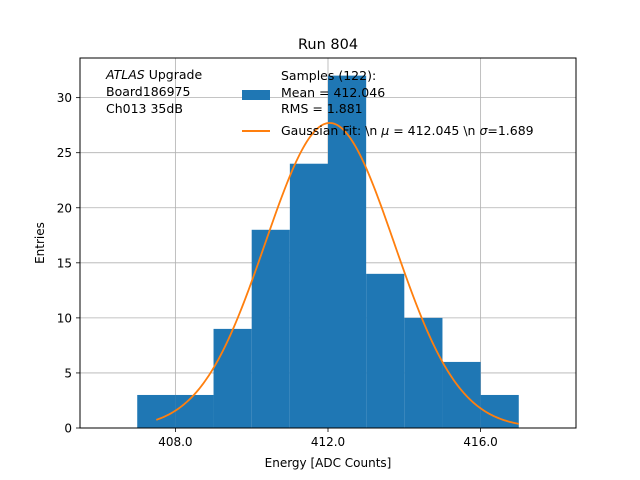 The image size is (640, 480). I want to click on legend-gaussian-label: Gaussian Fit: \n μ = 412.045 \n σ=1.689, so click(407, 130).